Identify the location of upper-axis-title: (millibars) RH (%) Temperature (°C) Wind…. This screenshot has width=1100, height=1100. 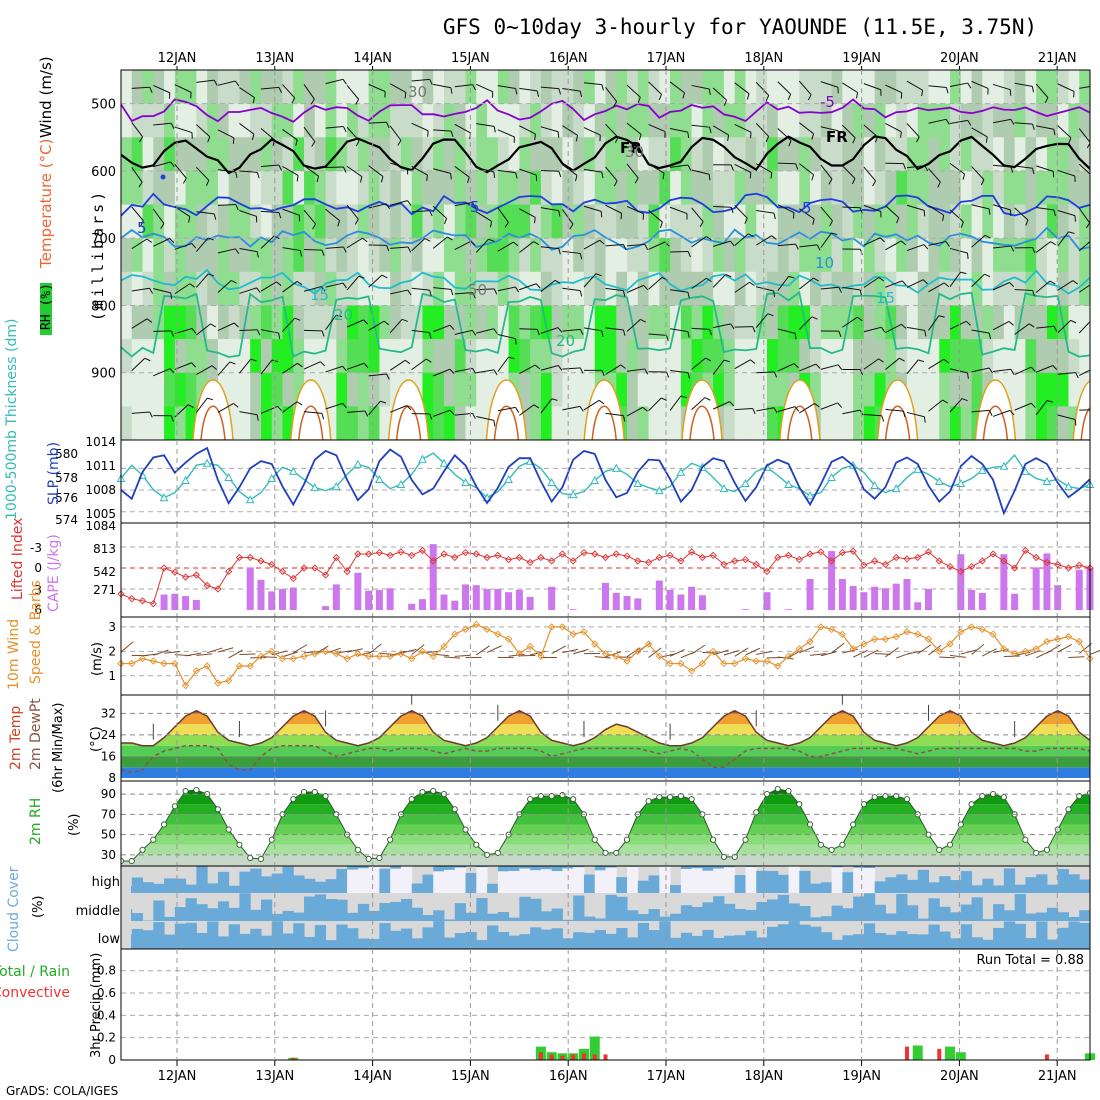
(72, 195).